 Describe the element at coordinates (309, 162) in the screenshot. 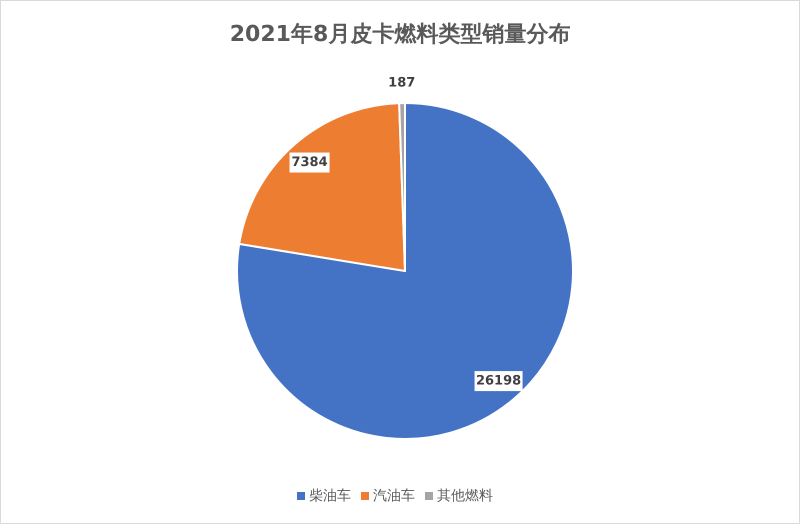

I see `data-label: 7384` at that location.